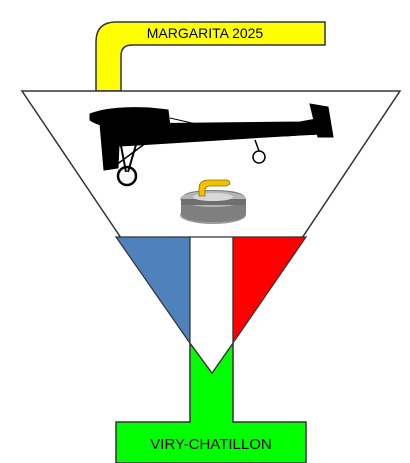 This screenshot has height=463, width=410. Describe the element at coordinates (205, 33) in the screenshot. I see `banner-title: MARGARITA 2025` at that location.